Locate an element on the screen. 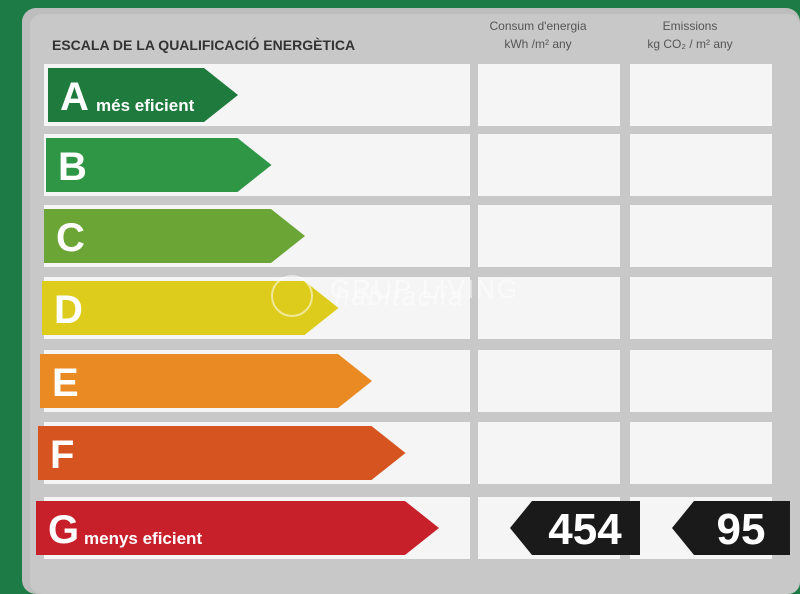  rating-letter: E is located at coordinates (65, 383).